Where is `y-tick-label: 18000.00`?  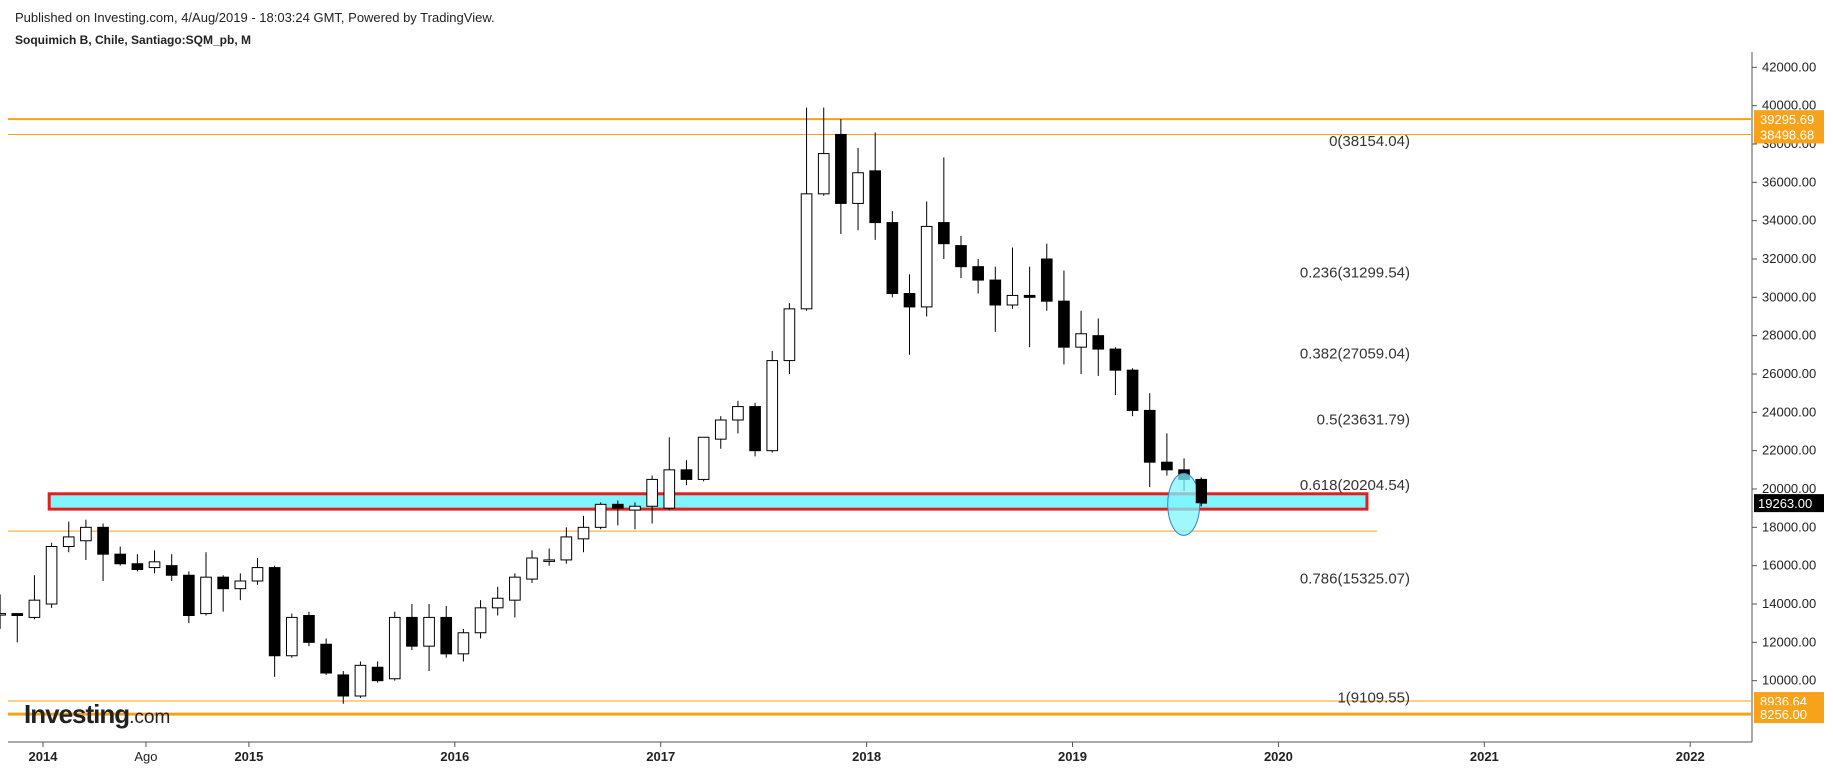
y-tick-label: 18000.00 is located at coordinates (1789, 526).